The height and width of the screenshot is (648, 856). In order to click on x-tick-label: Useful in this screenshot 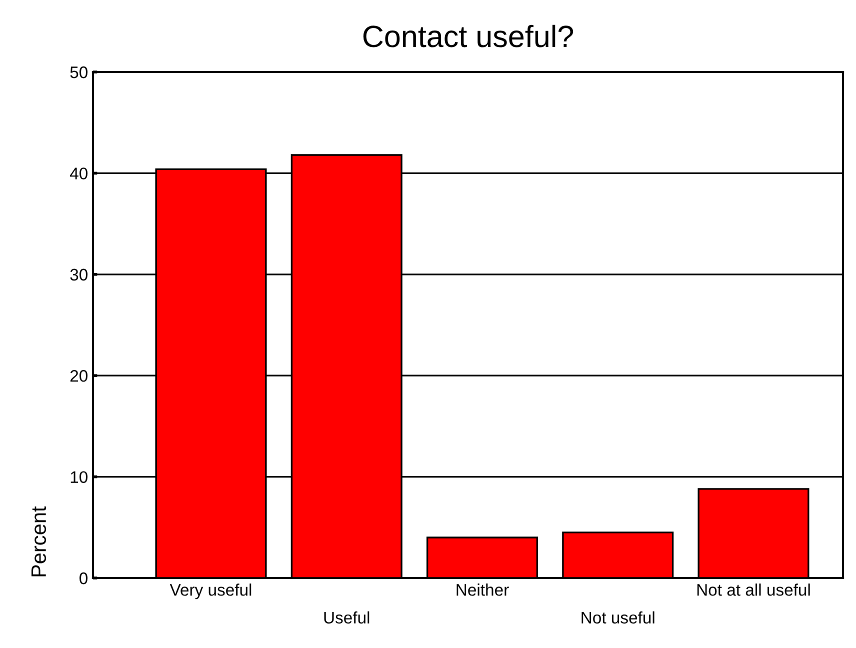, I will do `click(347, 617)`.